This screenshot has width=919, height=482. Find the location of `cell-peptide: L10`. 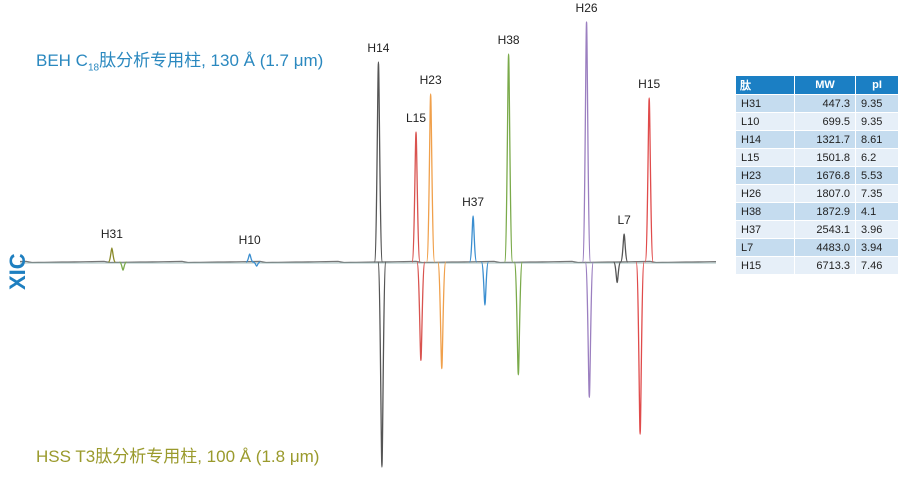

cell-peptide: L10 is located at coordinates (765, 121).